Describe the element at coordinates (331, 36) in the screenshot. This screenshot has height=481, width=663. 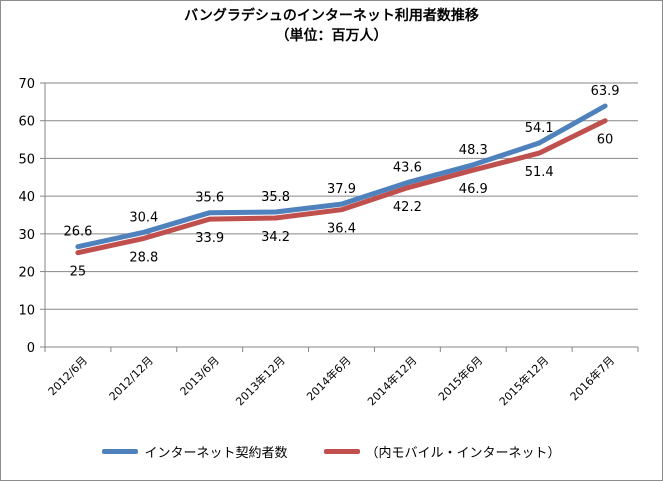
I see `chart-subtitle: （単位：百万人）` at that location.